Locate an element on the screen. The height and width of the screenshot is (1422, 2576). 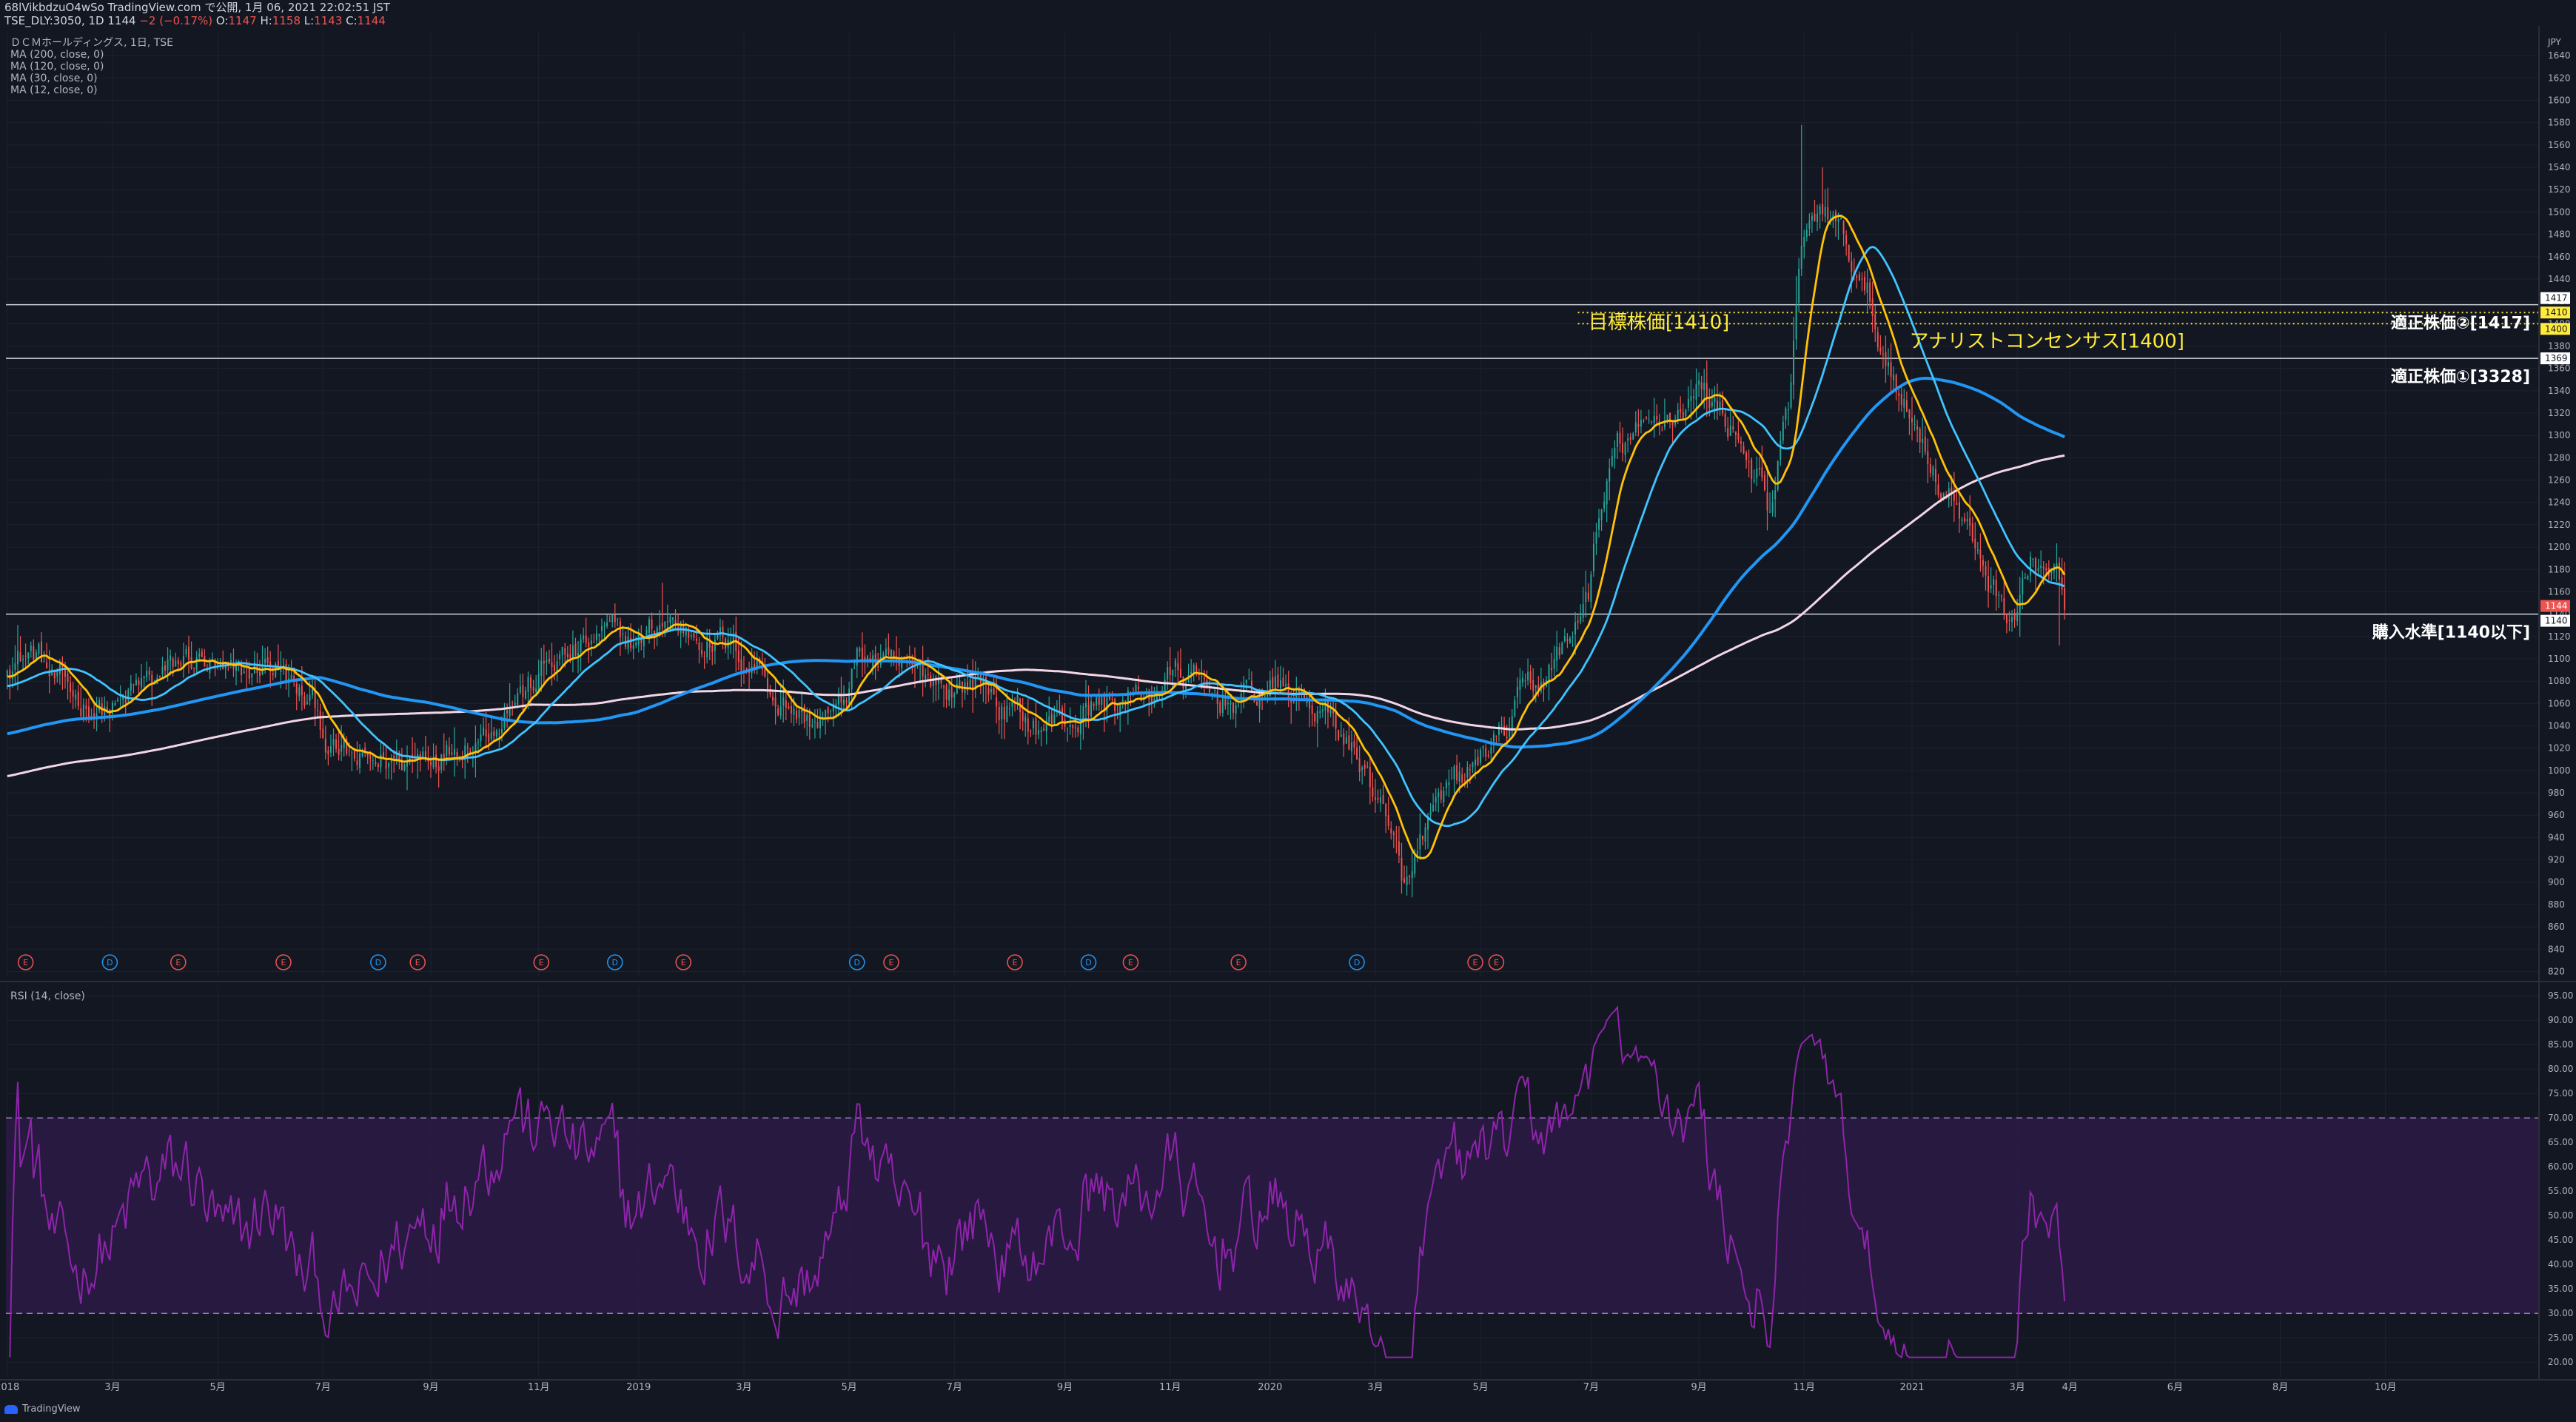
price-tick-label: 1380 is located at coordinates (2559, 346).